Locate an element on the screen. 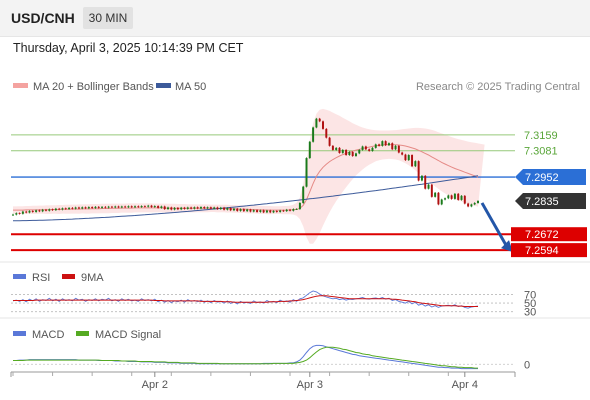 The height and width of the screenshot is (400, 590). pivot-tag is located at coordinates (550, 177).